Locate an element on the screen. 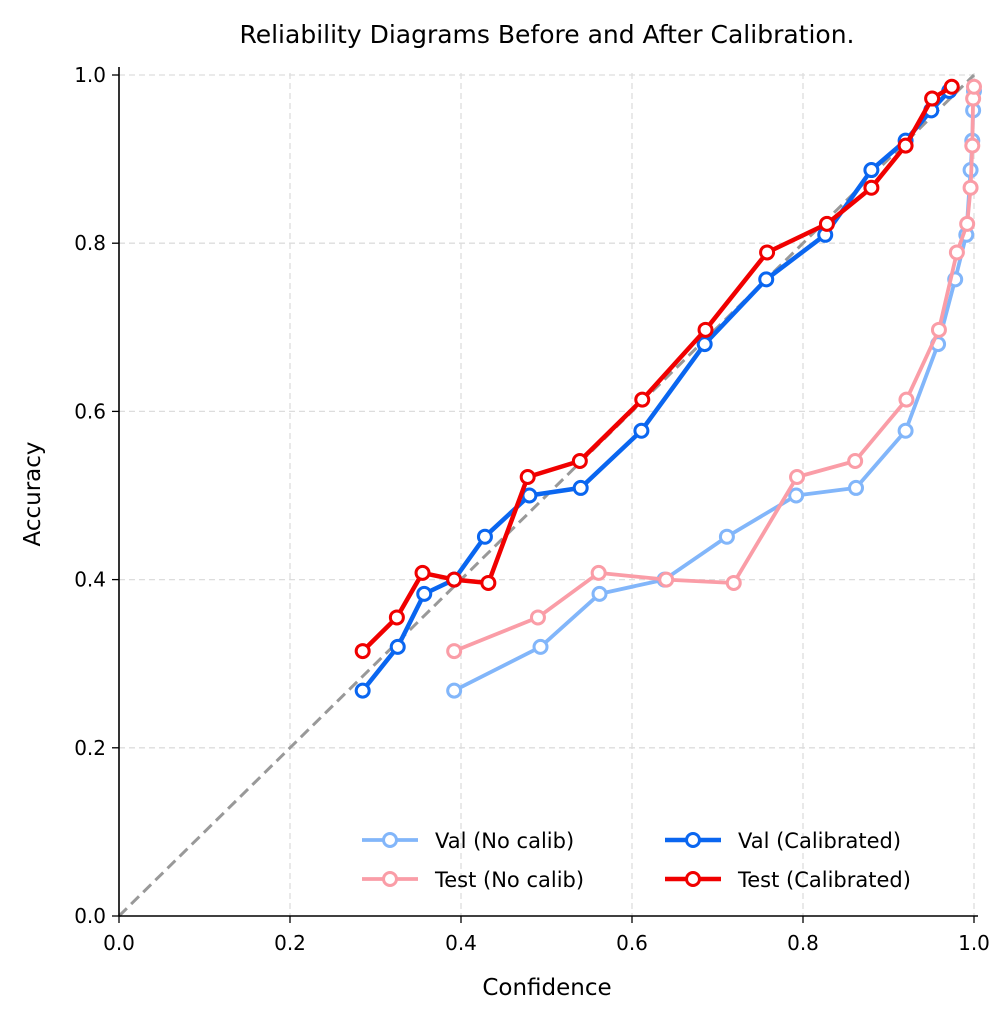 This screenshot has width=995, height=1018. legend-item: Test (No calib) is located at coordinates (473, 880).